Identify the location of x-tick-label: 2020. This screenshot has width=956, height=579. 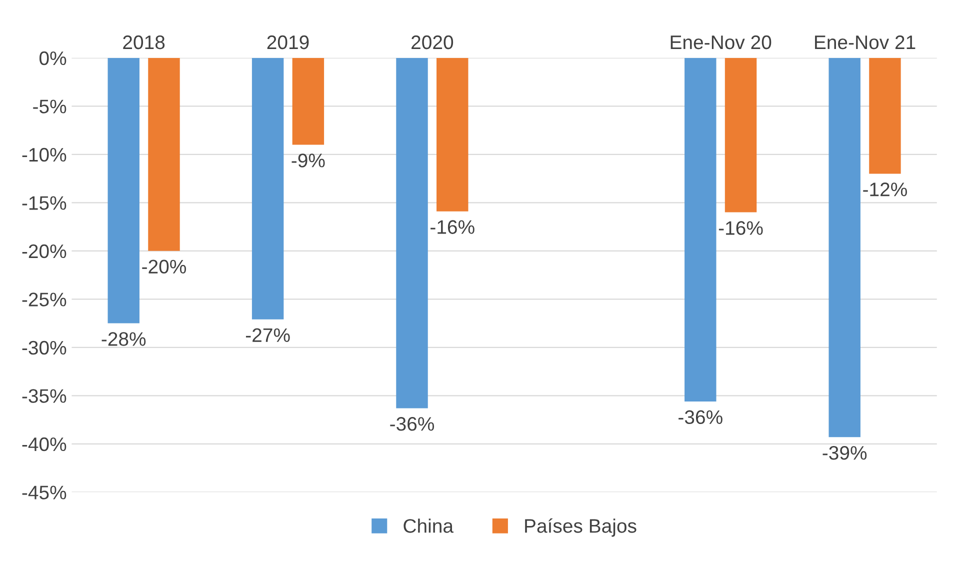
(433, 42).